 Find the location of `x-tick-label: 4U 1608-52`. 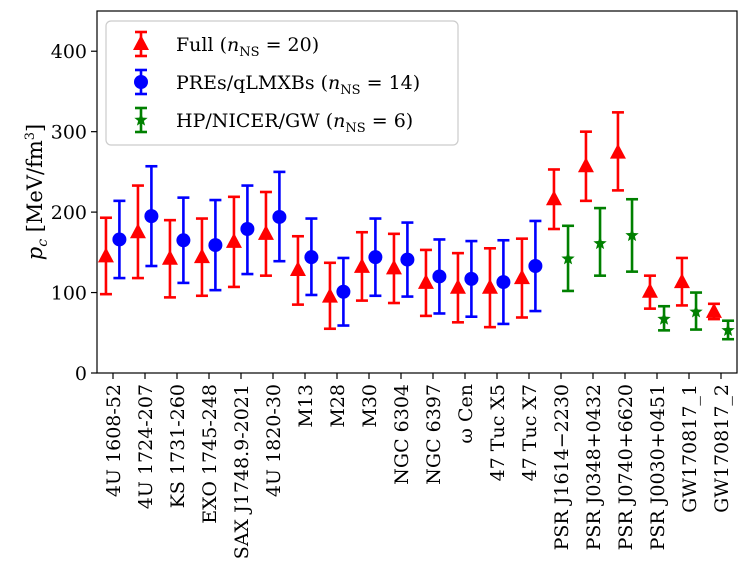

x-tick-label: 4U 1608-52 is located at coordinates (114, 440).